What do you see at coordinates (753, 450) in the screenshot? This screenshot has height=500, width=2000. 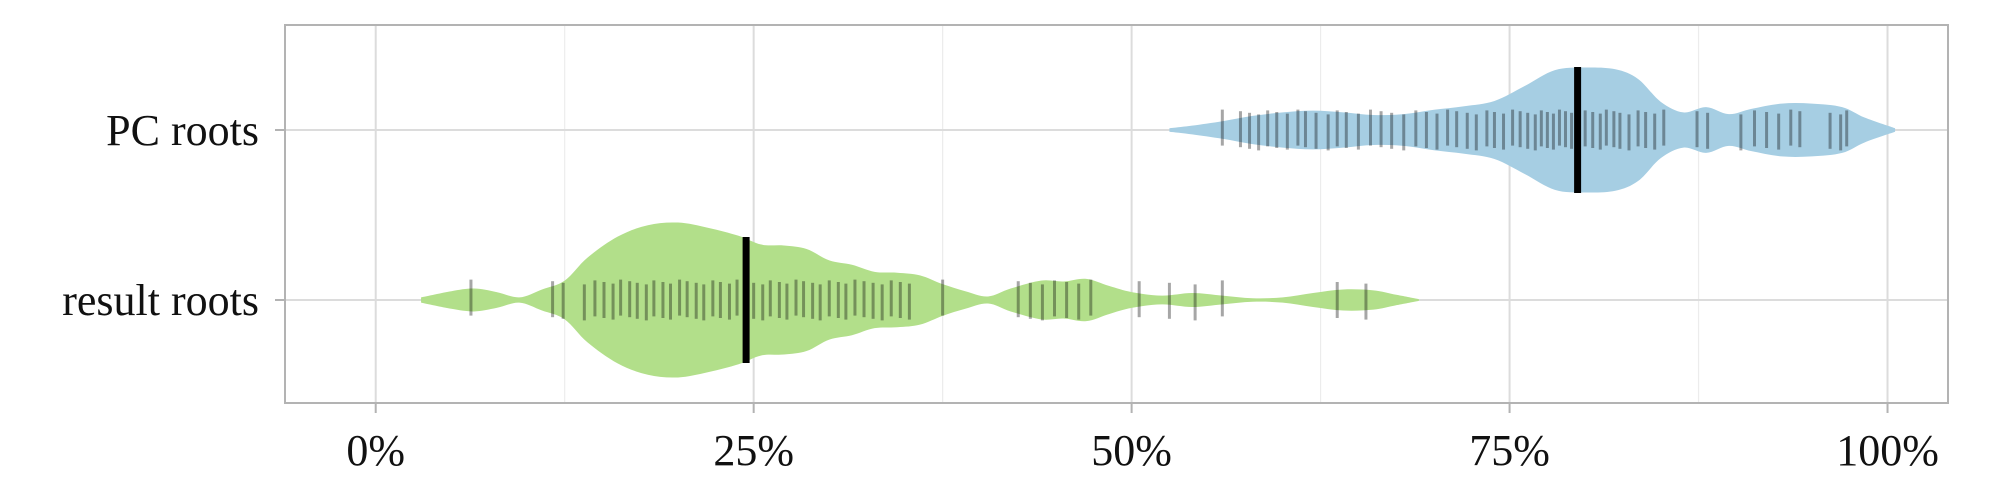 I see `x-tick-label: 25%` at bounding box center [753, 450].